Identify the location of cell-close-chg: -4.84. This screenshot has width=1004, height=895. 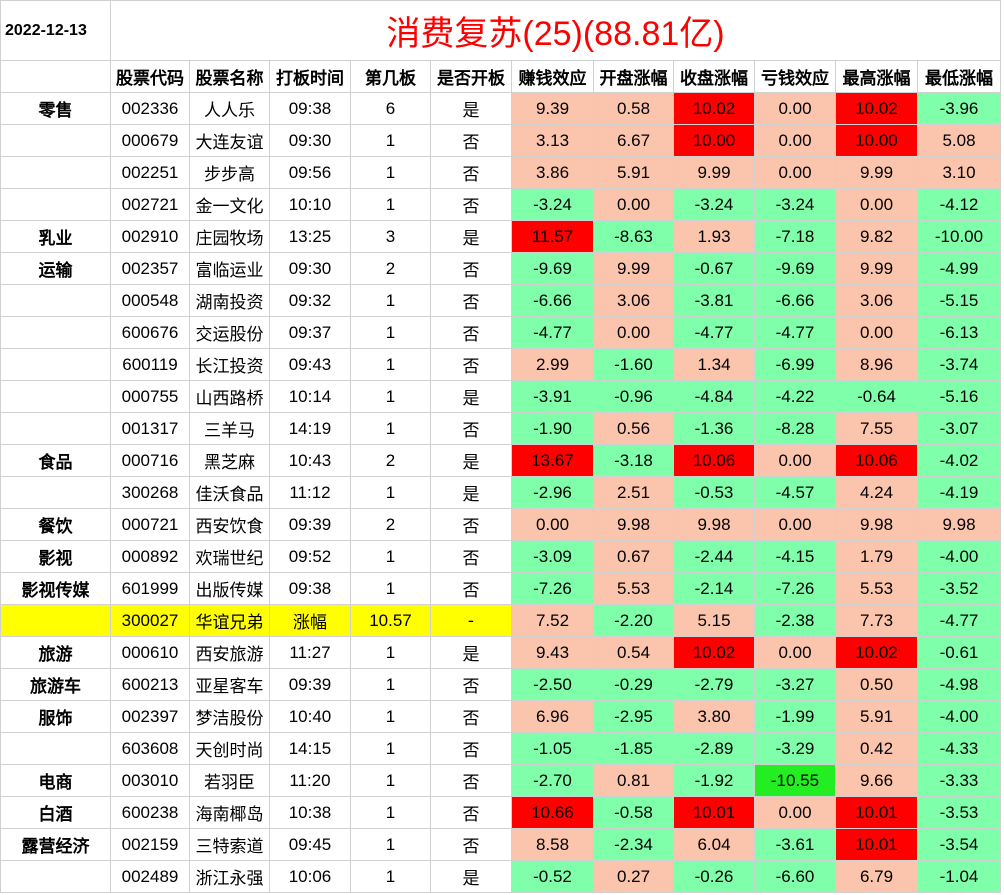
(714, 396).